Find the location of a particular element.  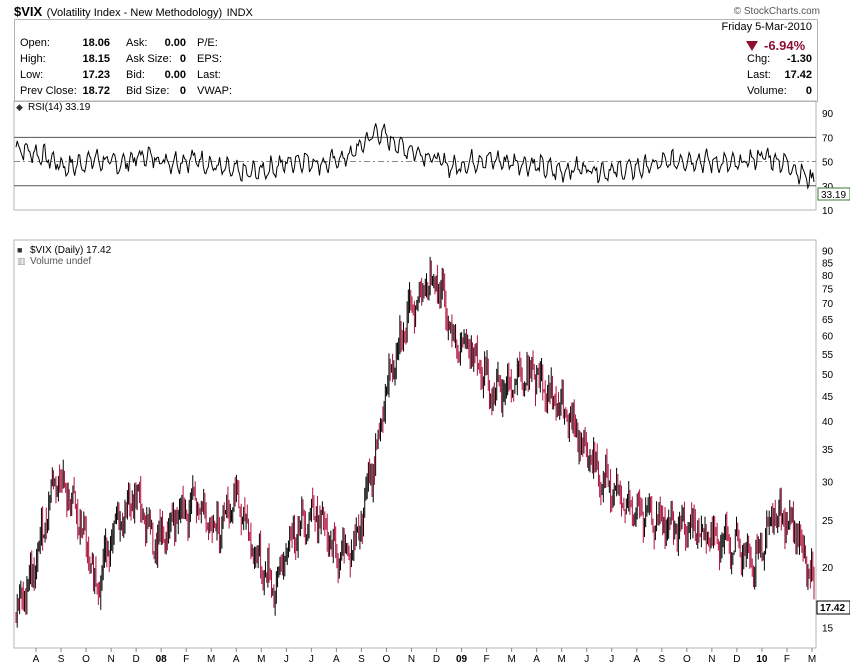

rsi-series is located at coordinates (415, 156).